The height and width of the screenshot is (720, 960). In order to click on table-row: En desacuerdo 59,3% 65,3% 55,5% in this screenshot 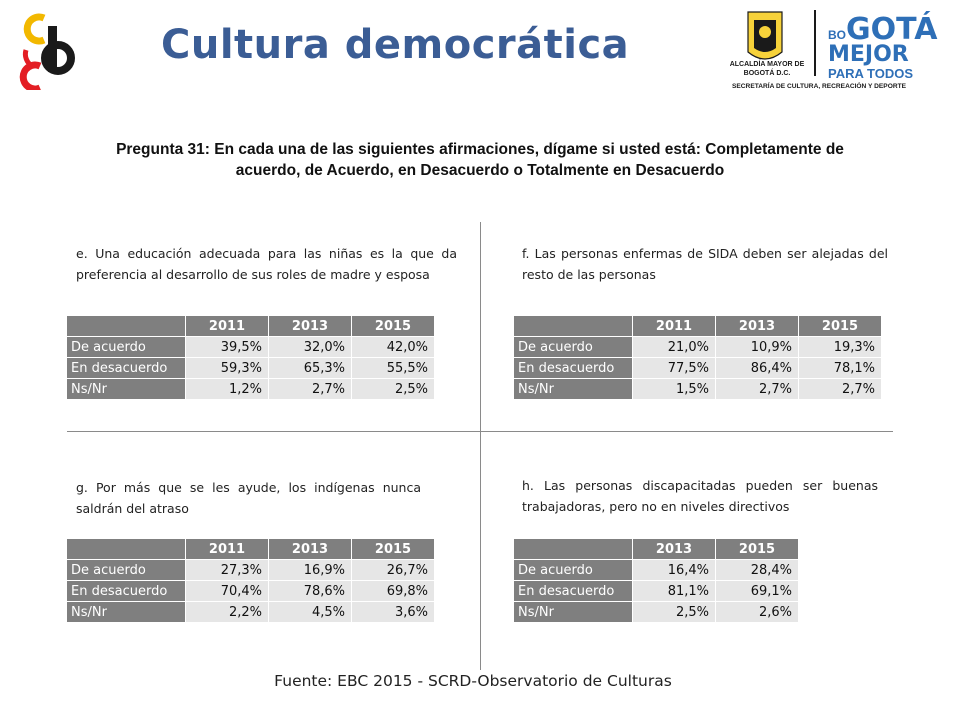, I will do `click(250, 368)`.